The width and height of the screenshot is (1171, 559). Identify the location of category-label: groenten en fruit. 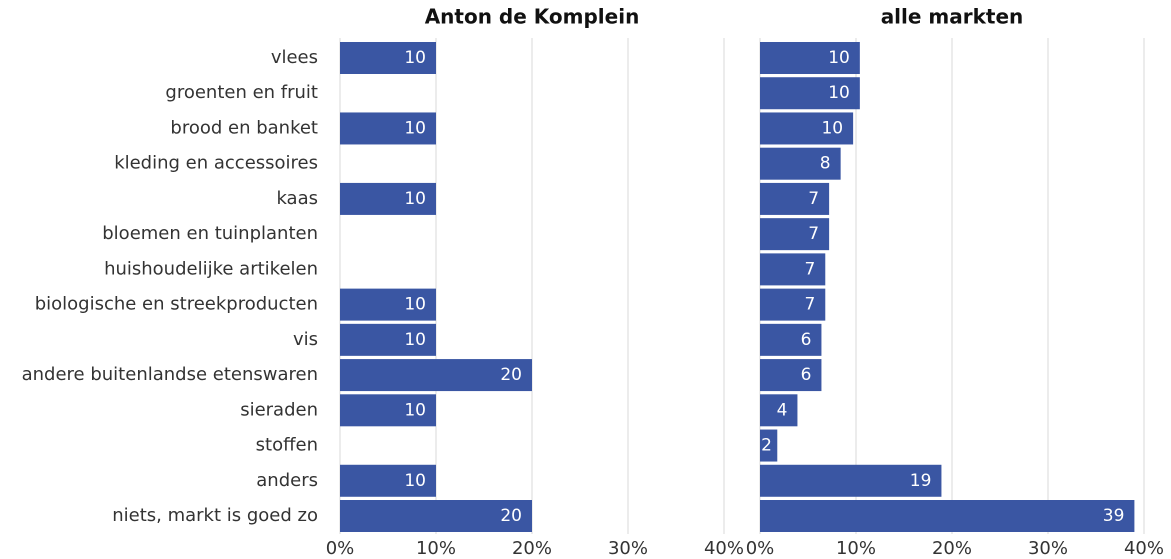
(241, 92).